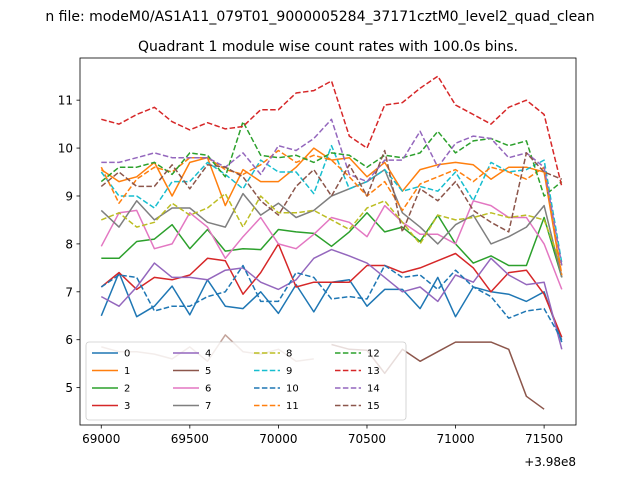 This screenshot has width=640, height=480. I want to click on legend-label-3: 3, so click(127, 406).